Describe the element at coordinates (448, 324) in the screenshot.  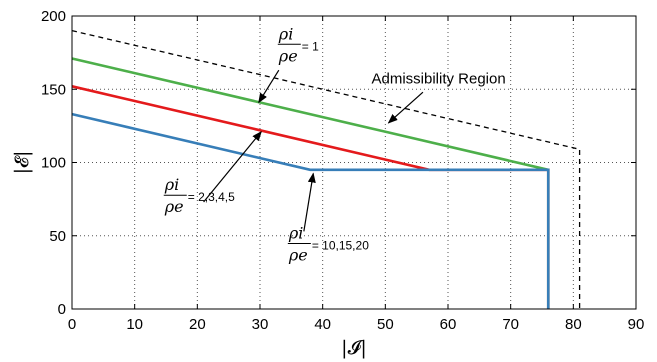
I see `x-tick-label: 60` at that location.